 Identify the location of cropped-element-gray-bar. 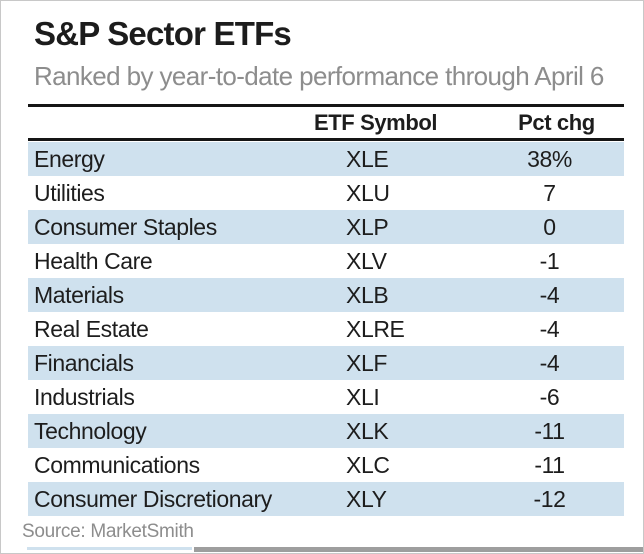
(418, 549).